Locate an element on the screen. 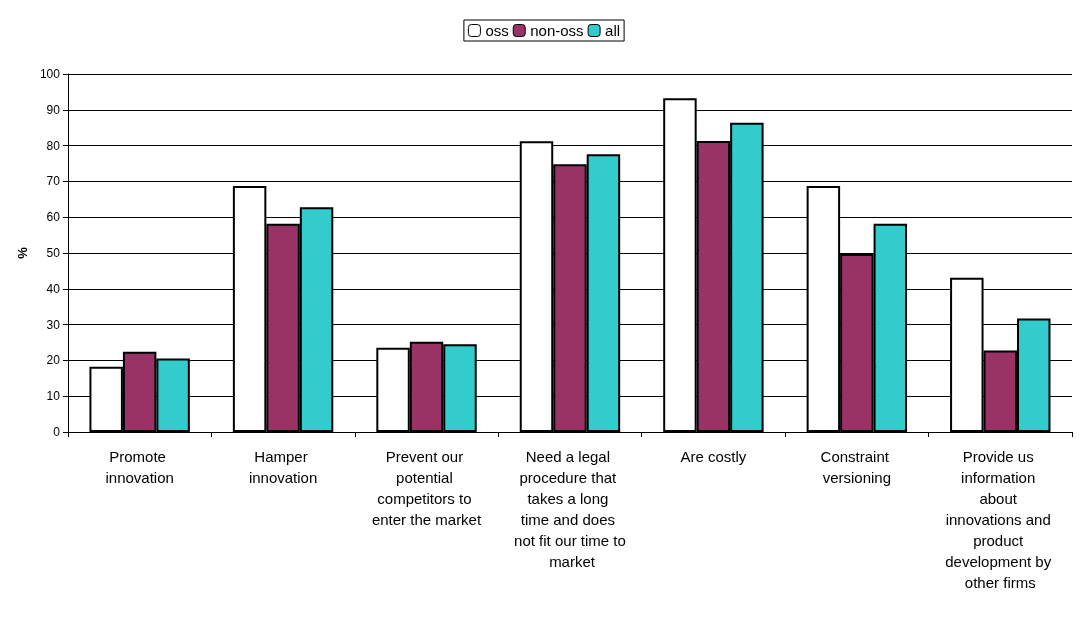 The image size is (1088, 640). x-tick-label: Are costly is located at coordinates (713, 456).